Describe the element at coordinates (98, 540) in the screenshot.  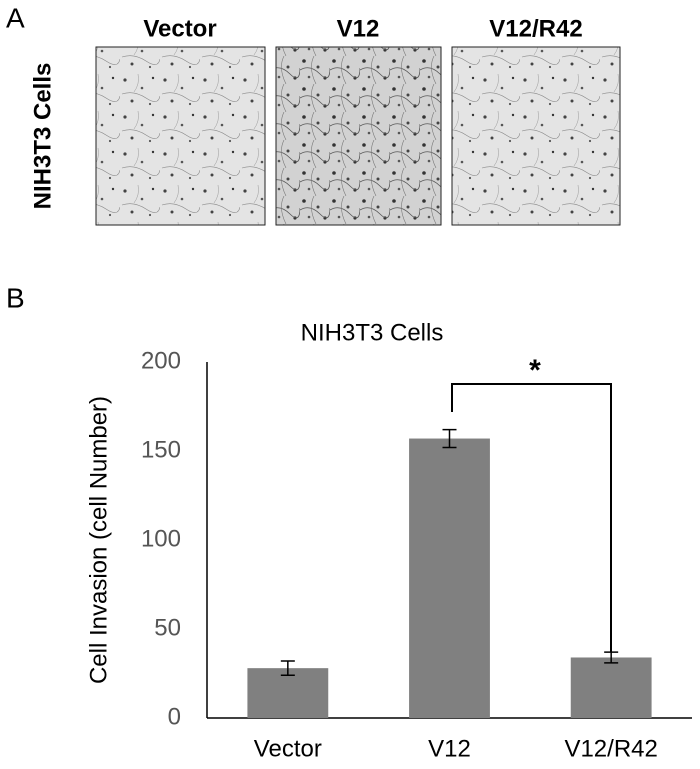
I see `y-axis-label: Cell Invasion (cell Number)` at that location.